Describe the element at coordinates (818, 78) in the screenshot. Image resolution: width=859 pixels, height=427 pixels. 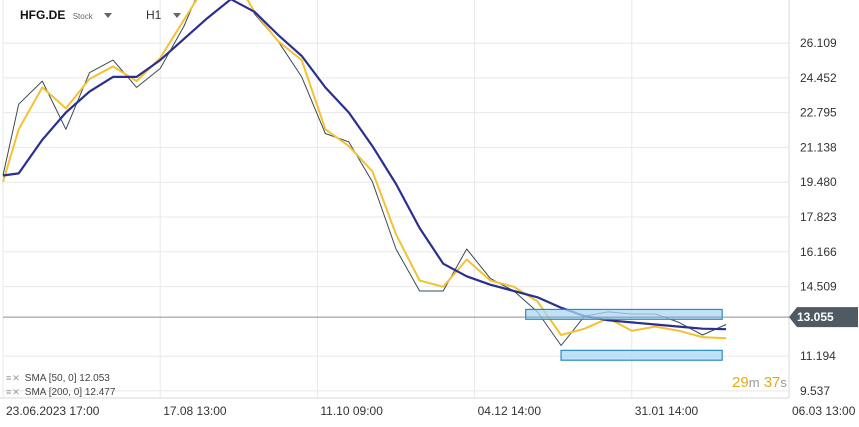
I see `y-tick-label: 24.452` at that location.